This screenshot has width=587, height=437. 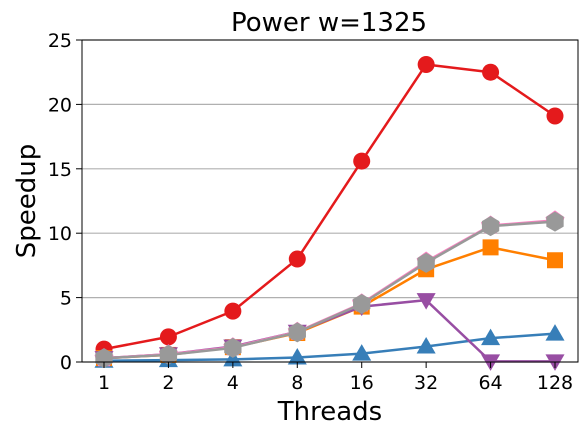 I want to click on series-line, so click(x=329, y=347).